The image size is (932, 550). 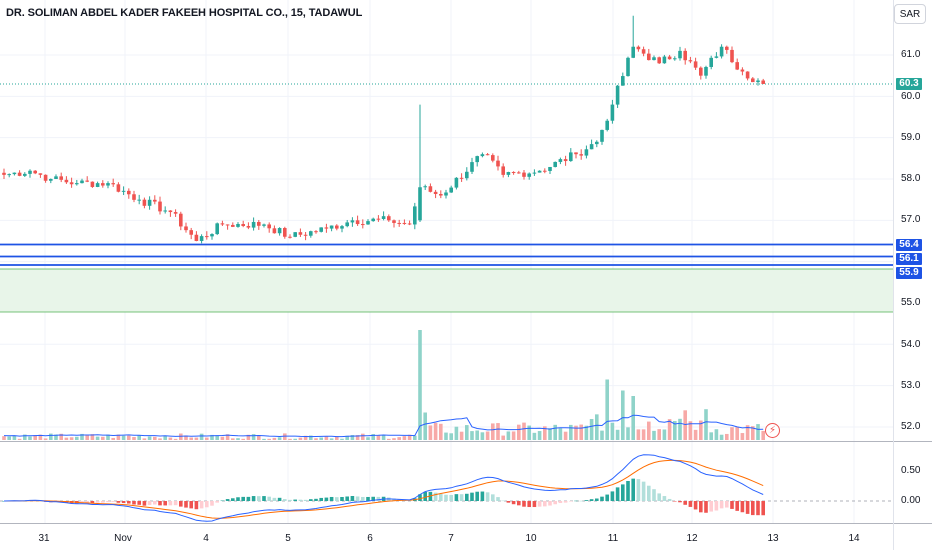 What do you see at coordinates (911, 137) in the screenshot?
I see `price-tick: 59.0` at bounding box center [911, 137].